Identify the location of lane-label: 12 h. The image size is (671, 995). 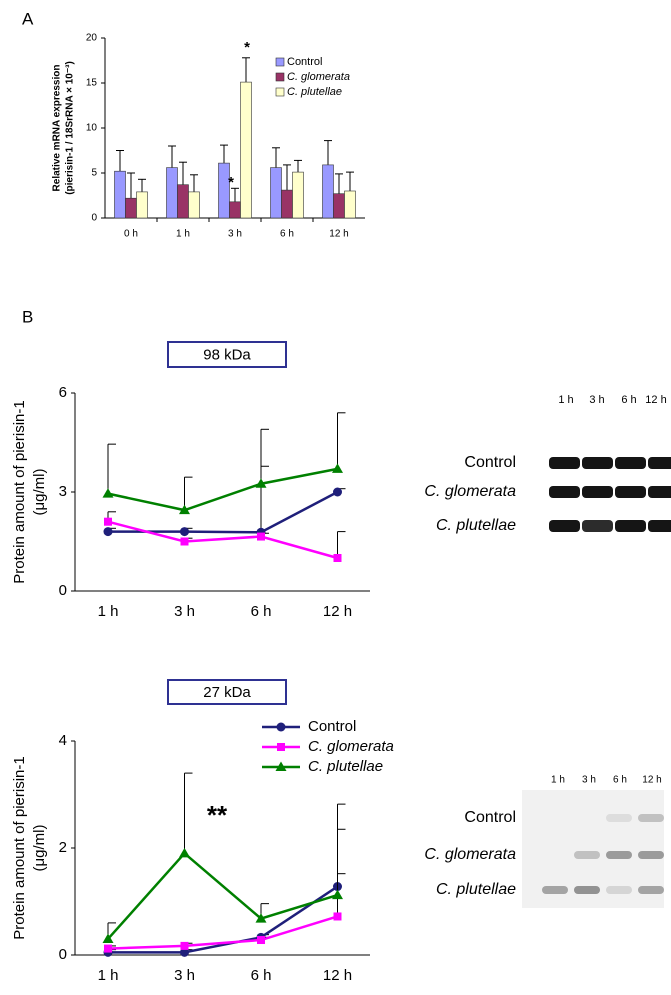
(655, 400).